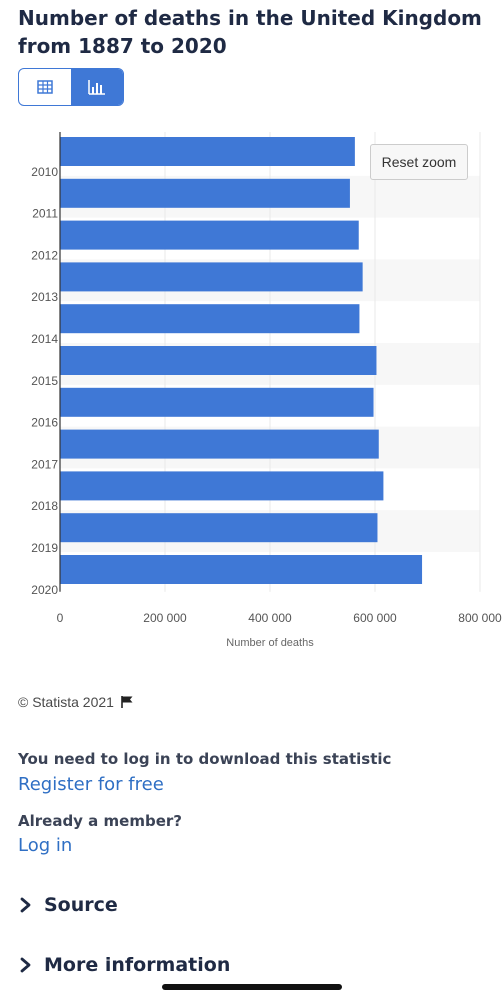  I want to click on bar-chart-icon, so click(96, 87).